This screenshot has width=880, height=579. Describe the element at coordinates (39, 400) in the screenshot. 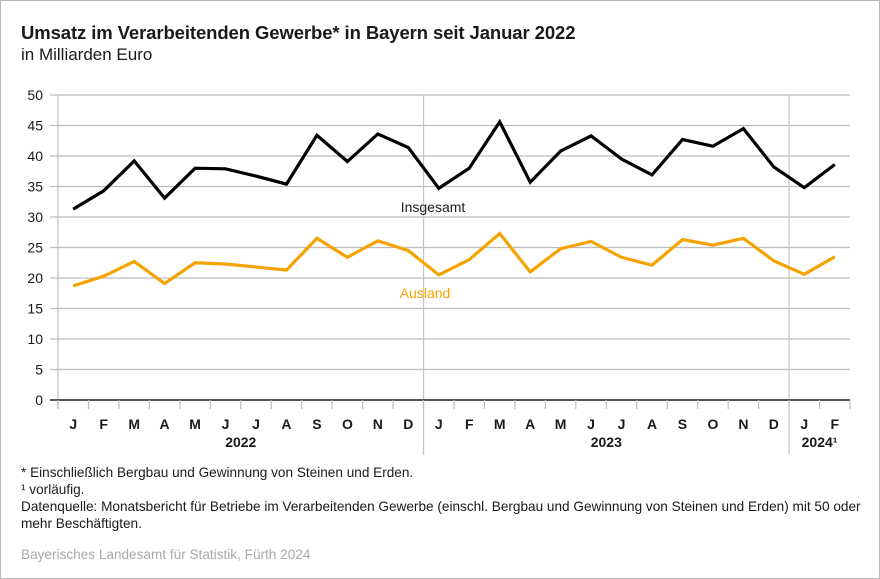

I see `y-tick-label: 0` at that location.